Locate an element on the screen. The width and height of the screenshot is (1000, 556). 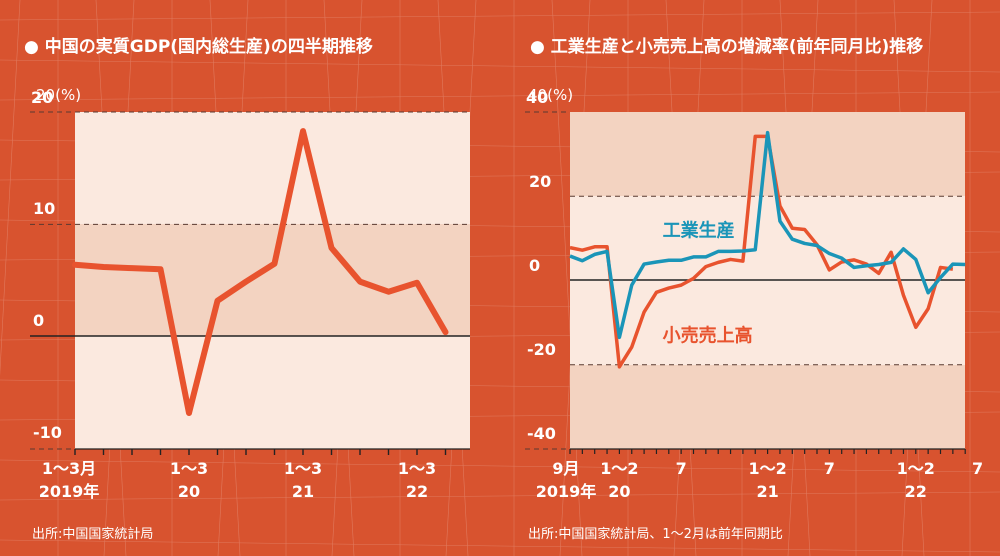
ip-ytick-40: 40 is located at coordinates (537, 97).